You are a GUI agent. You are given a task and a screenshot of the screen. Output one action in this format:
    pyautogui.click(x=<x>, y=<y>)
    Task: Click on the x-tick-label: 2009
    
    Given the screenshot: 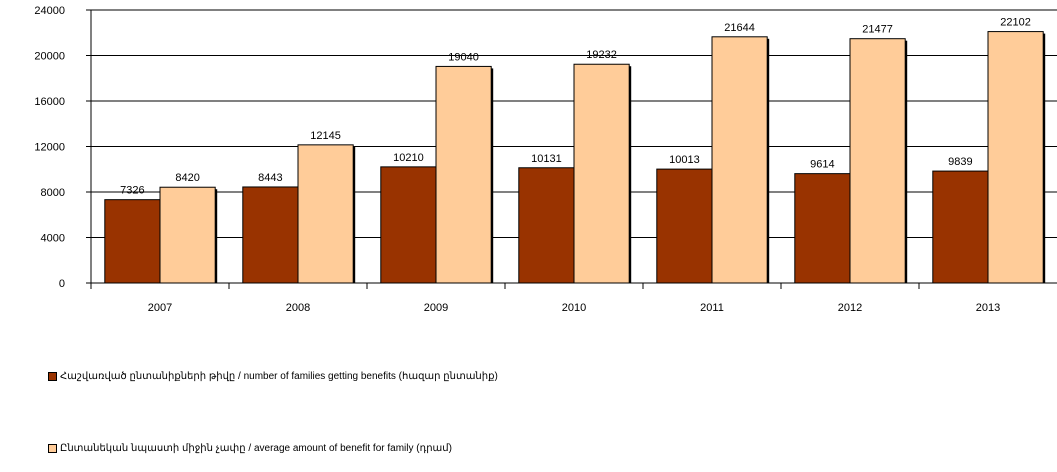 What is the action you would take?
    pyautogui.click(x=436, y=308)
    